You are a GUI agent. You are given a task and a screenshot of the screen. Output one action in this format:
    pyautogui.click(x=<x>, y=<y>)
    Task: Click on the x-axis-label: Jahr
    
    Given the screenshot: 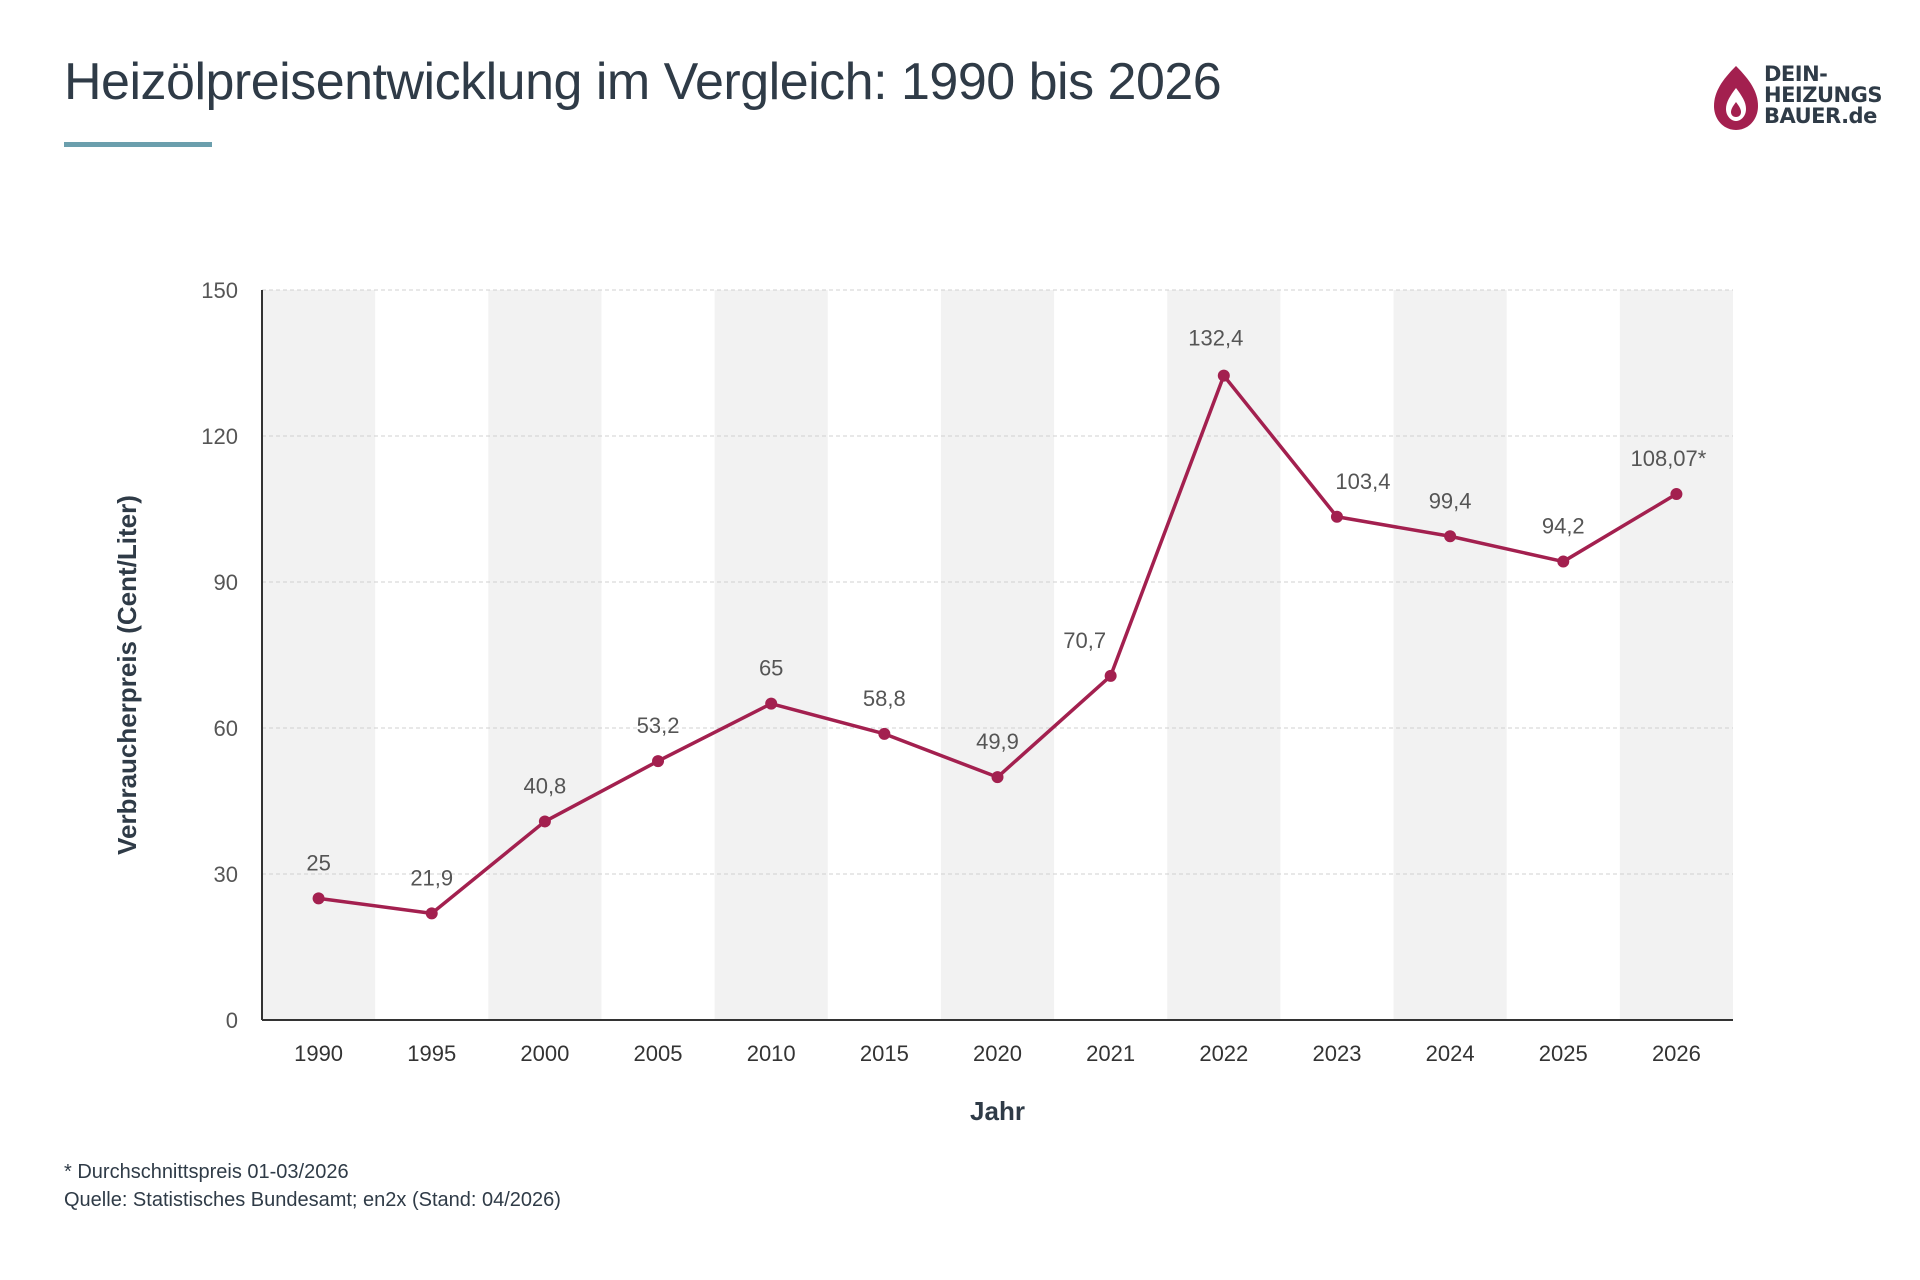 What is the action you would take?
    pyautogui.click(x=997, y=1111)
    